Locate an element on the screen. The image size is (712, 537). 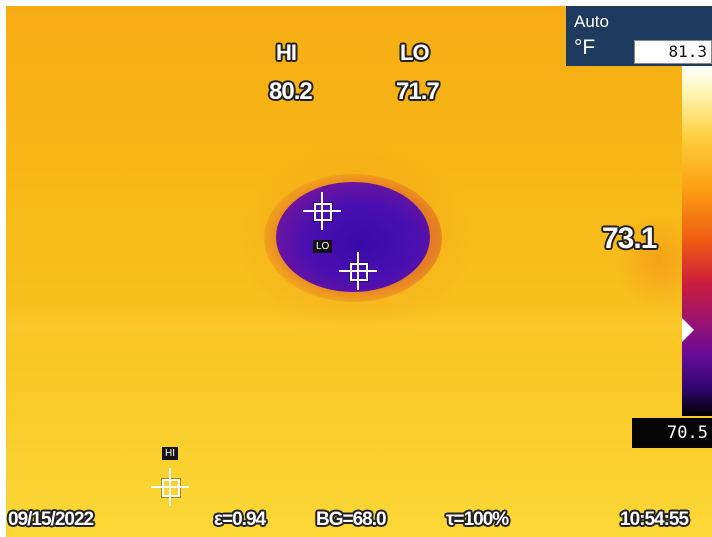
transmission-readout: τ=100% is located at coordinates (477, 519).